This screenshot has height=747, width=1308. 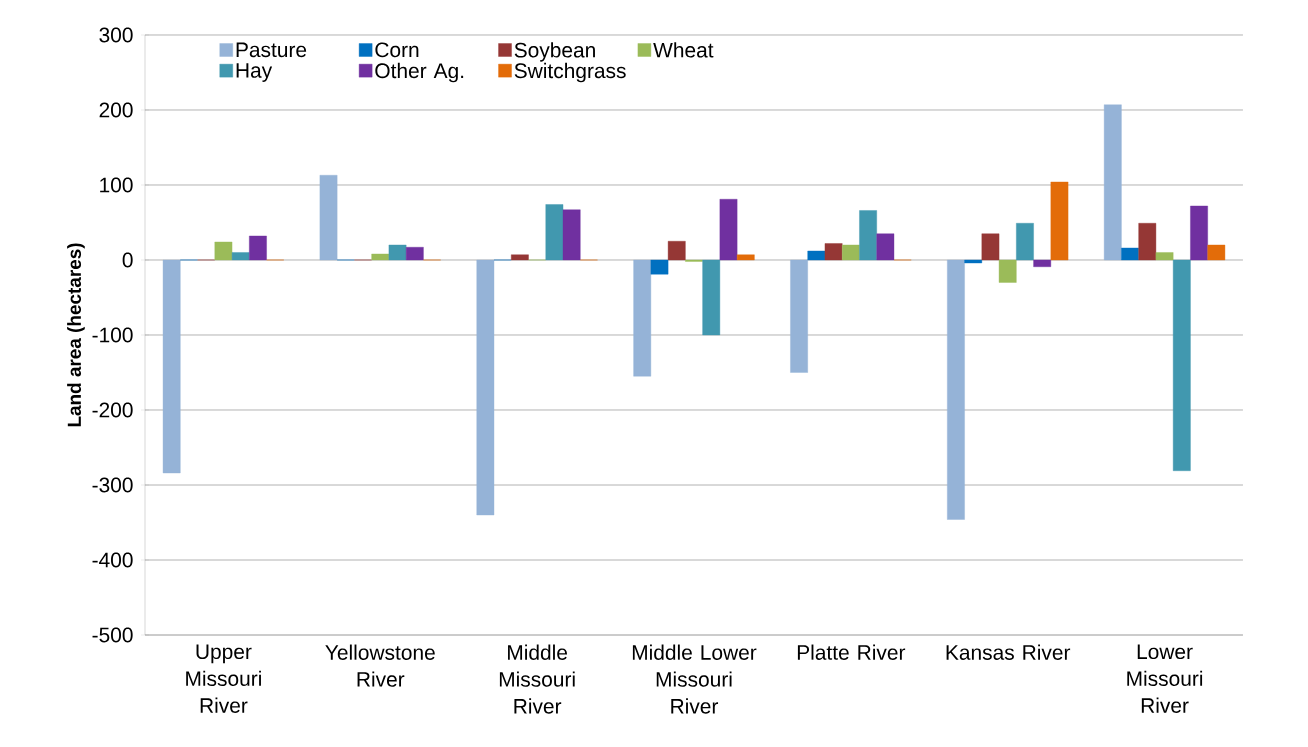 I want to click on x-tick-label: Yellowstone River, so click(x=380, y=665).